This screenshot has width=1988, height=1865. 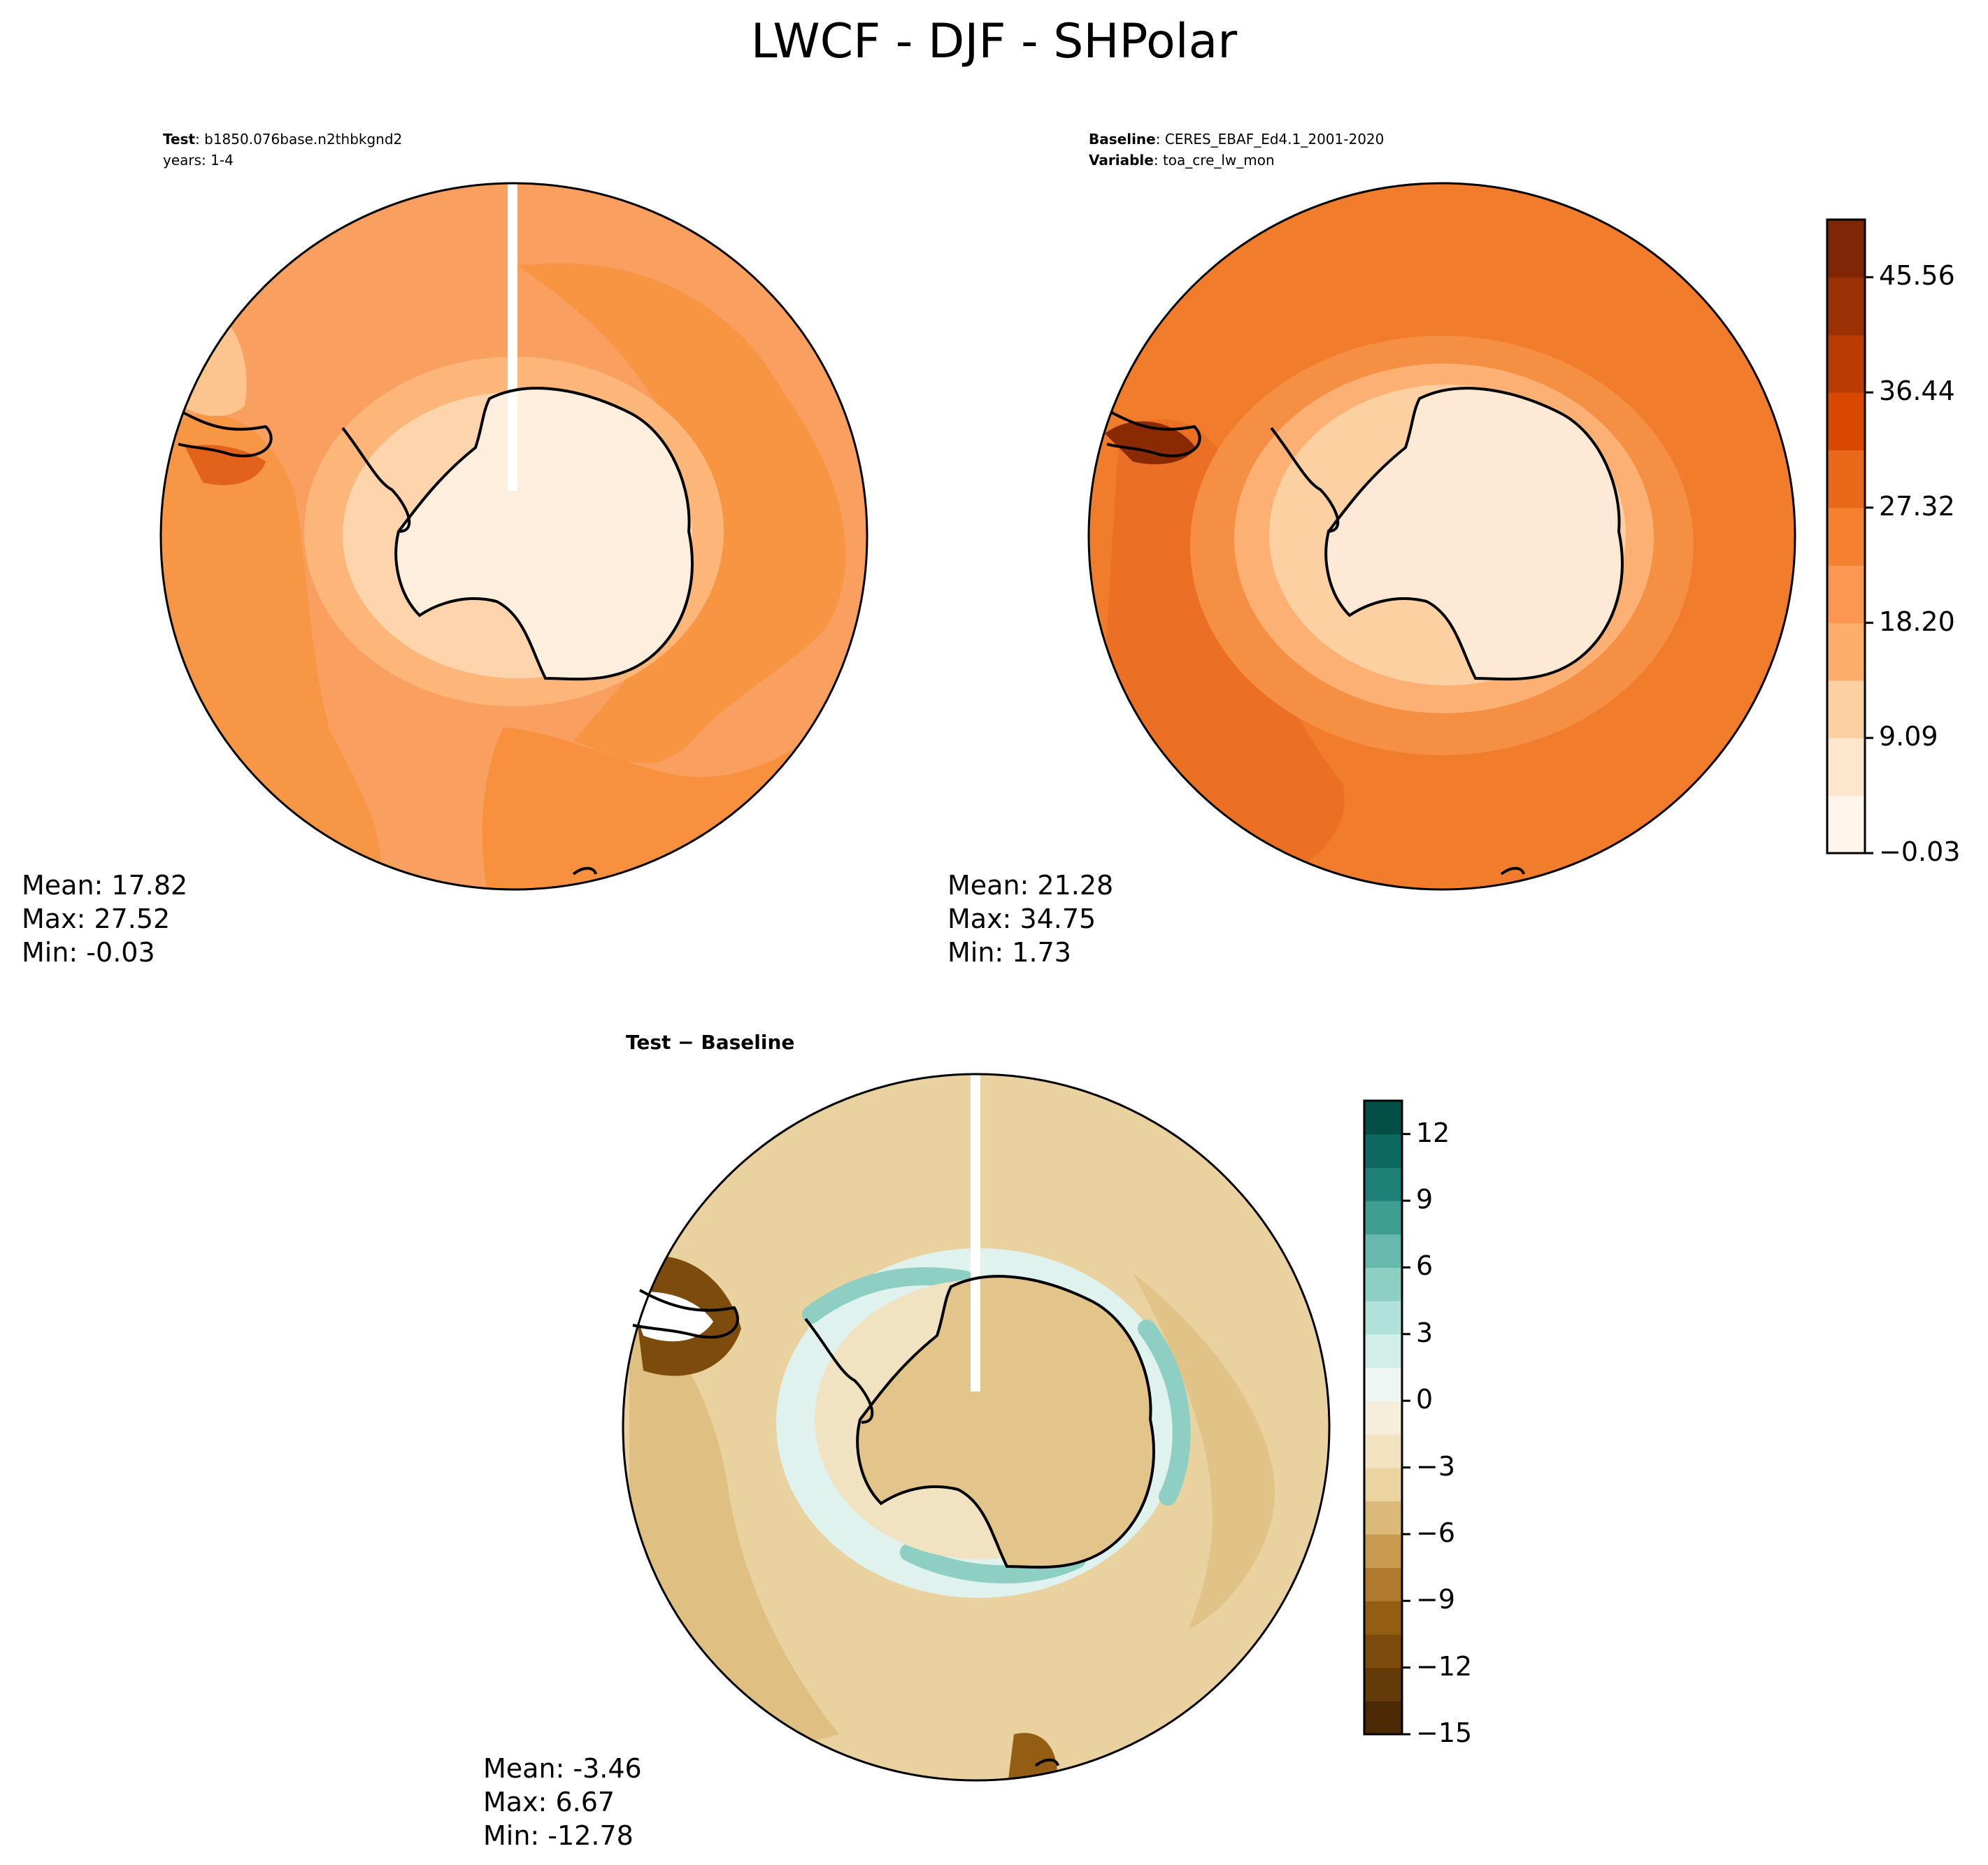 What do you see at coordinates (198, 160) in the screenshot?
I see `test-years: years: 1-4` at bounding box center [198, 160].